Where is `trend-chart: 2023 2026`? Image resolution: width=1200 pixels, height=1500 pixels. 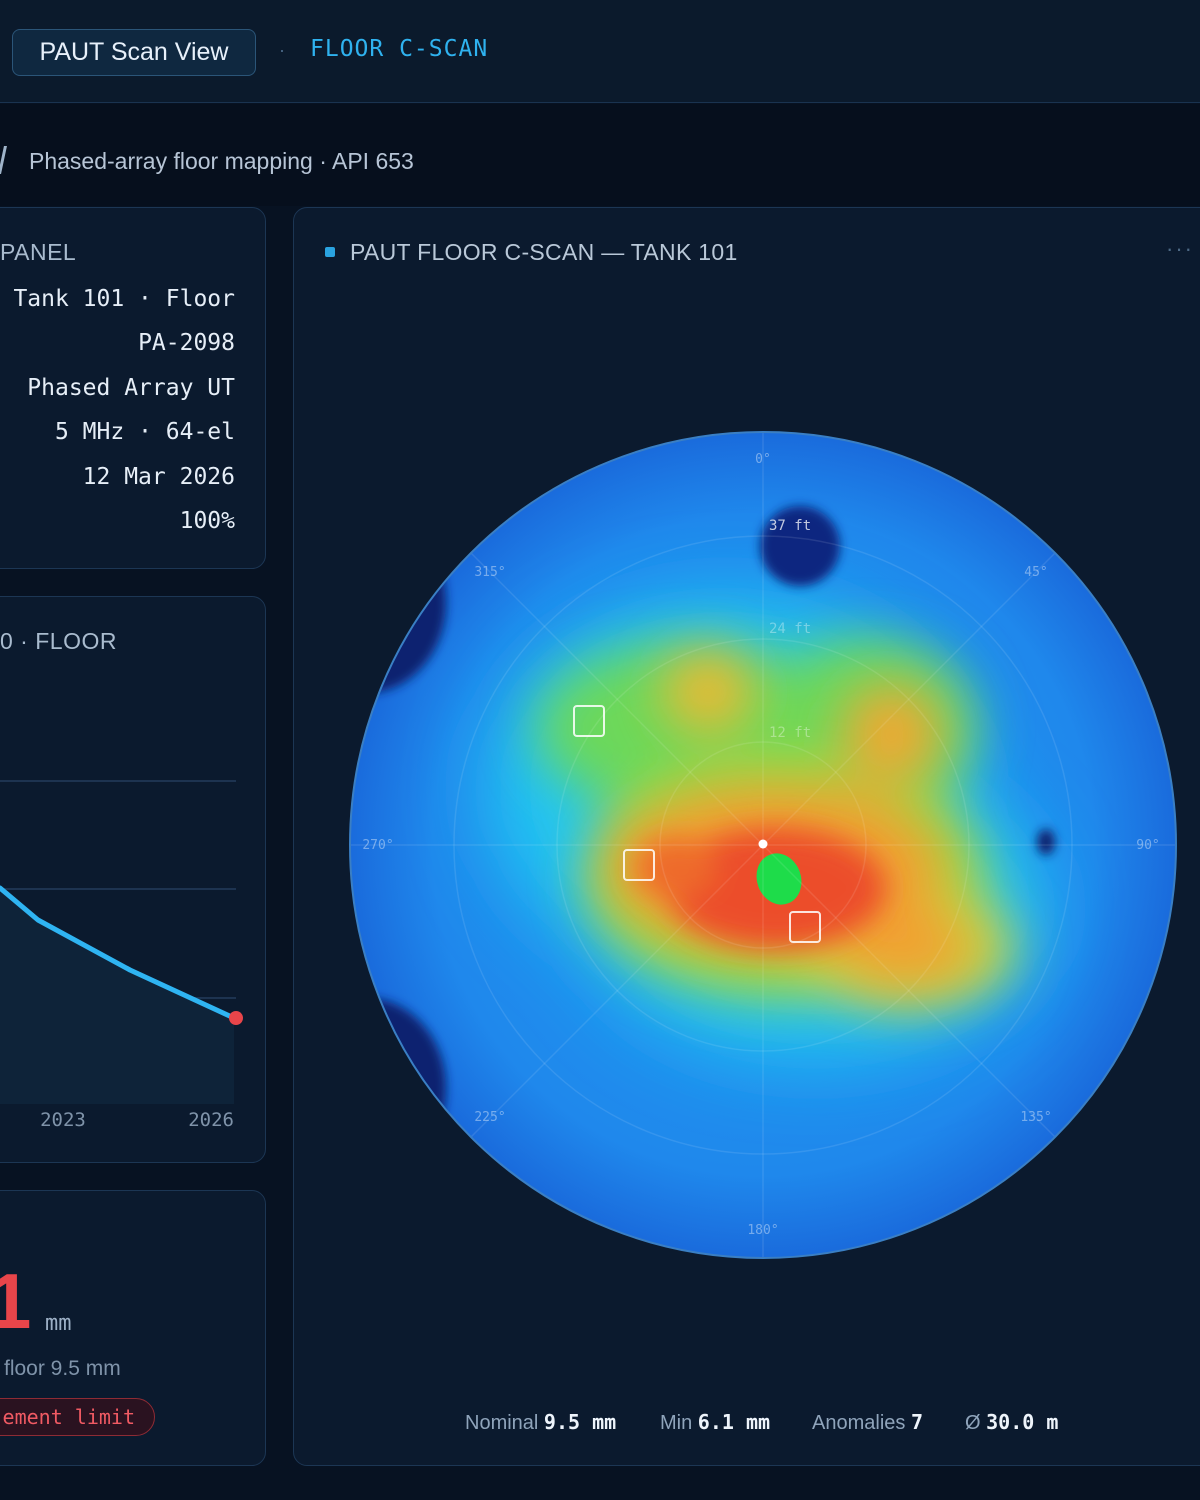
trend-chart: 2023 2026 is located at coordinates (121, 955).